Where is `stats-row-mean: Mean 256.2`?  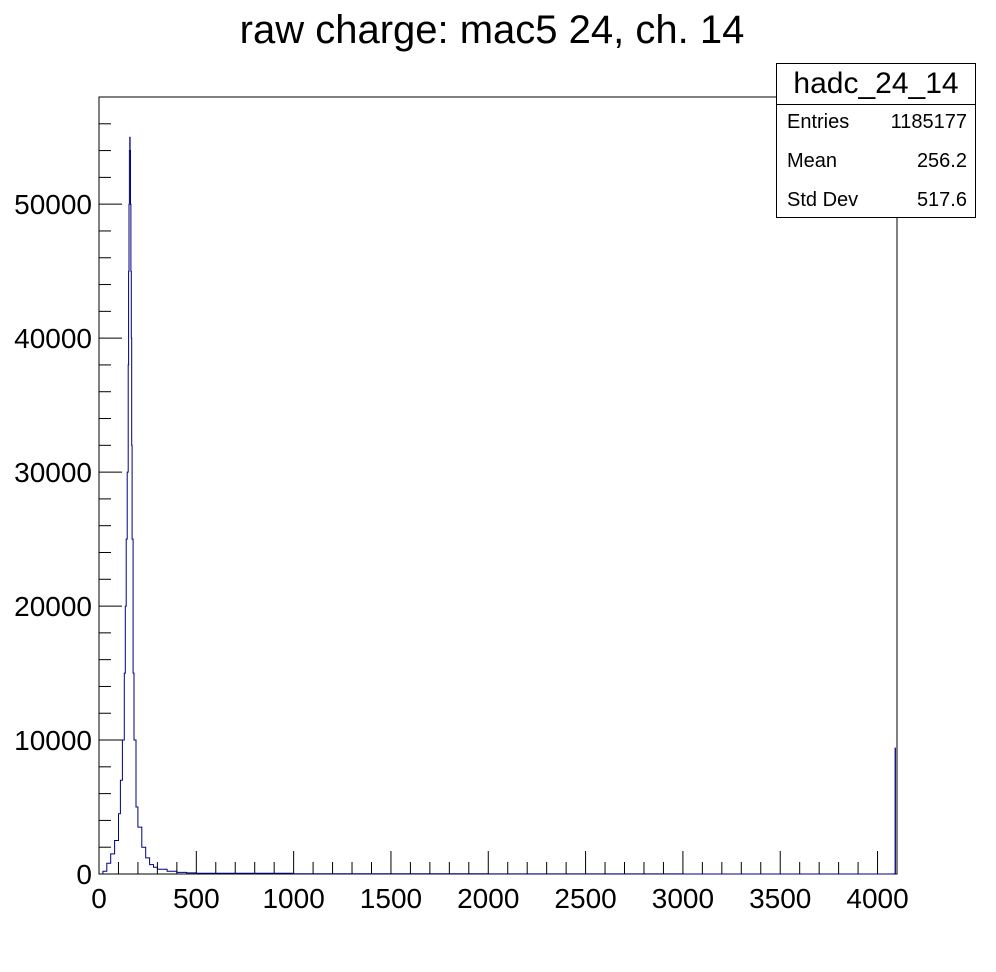
stats-row-mean: Mean 256.2 is located at coordinates (877, 161).